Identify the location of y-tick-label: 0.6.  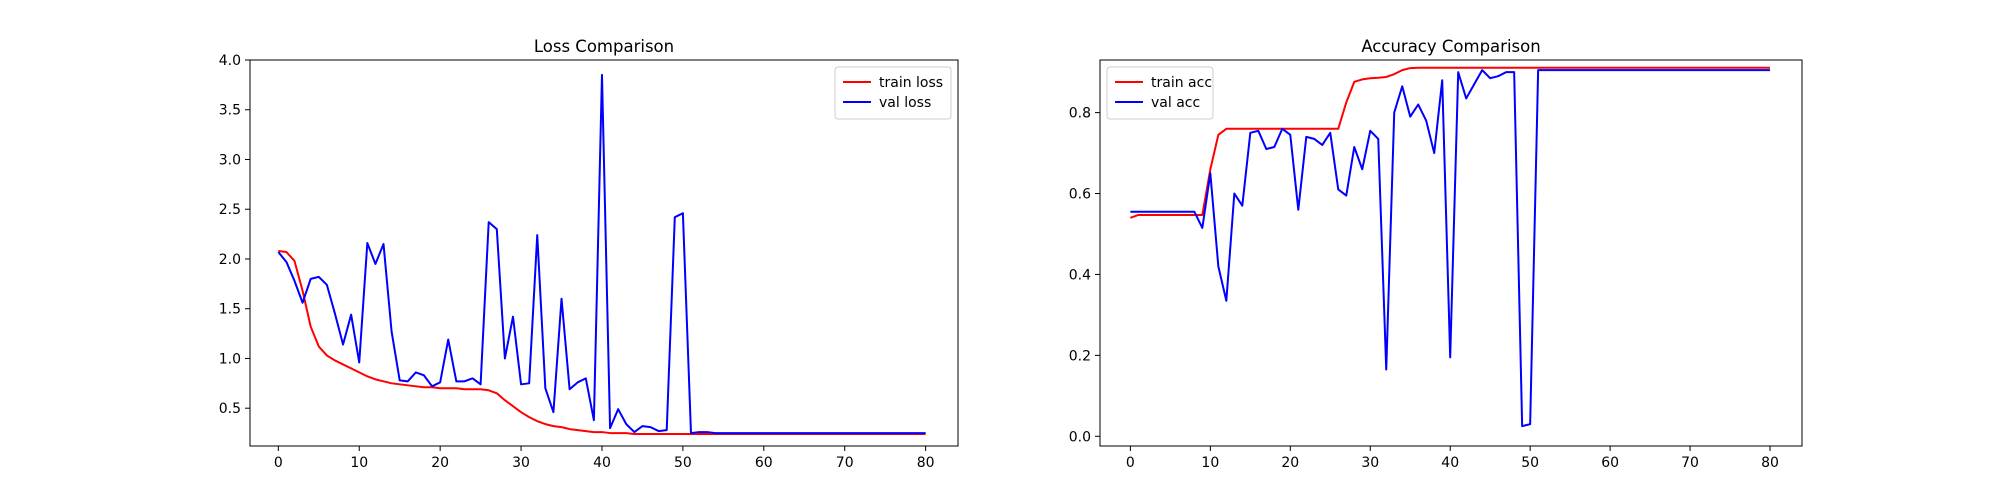
(1080, 195).